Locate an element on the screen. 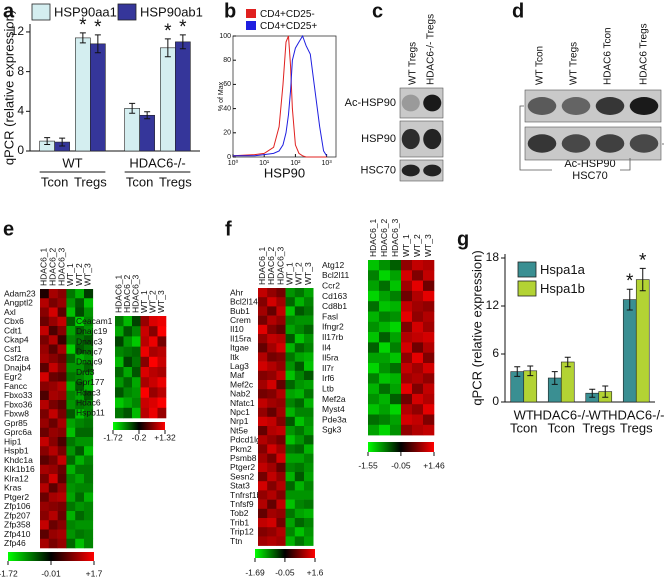 This screenshot has height=578, width=664. panel-label: d is located at coordinates (518, 11).